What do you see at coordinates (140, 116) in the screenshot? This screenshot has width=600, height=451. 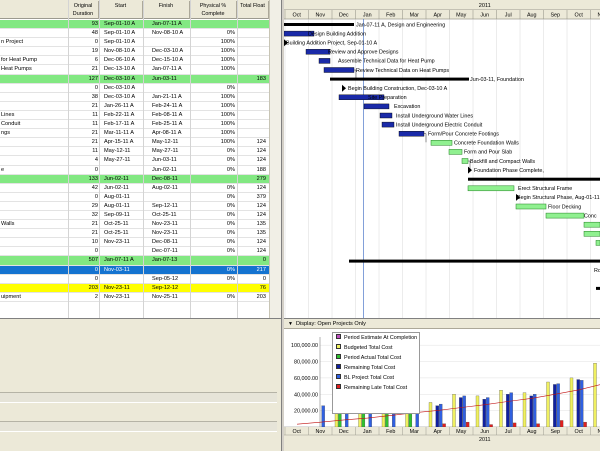 I see `table-row: Lines 11 Feb-22-11 A Feb-08-11 A 100%` at bounding box center [140, 116].